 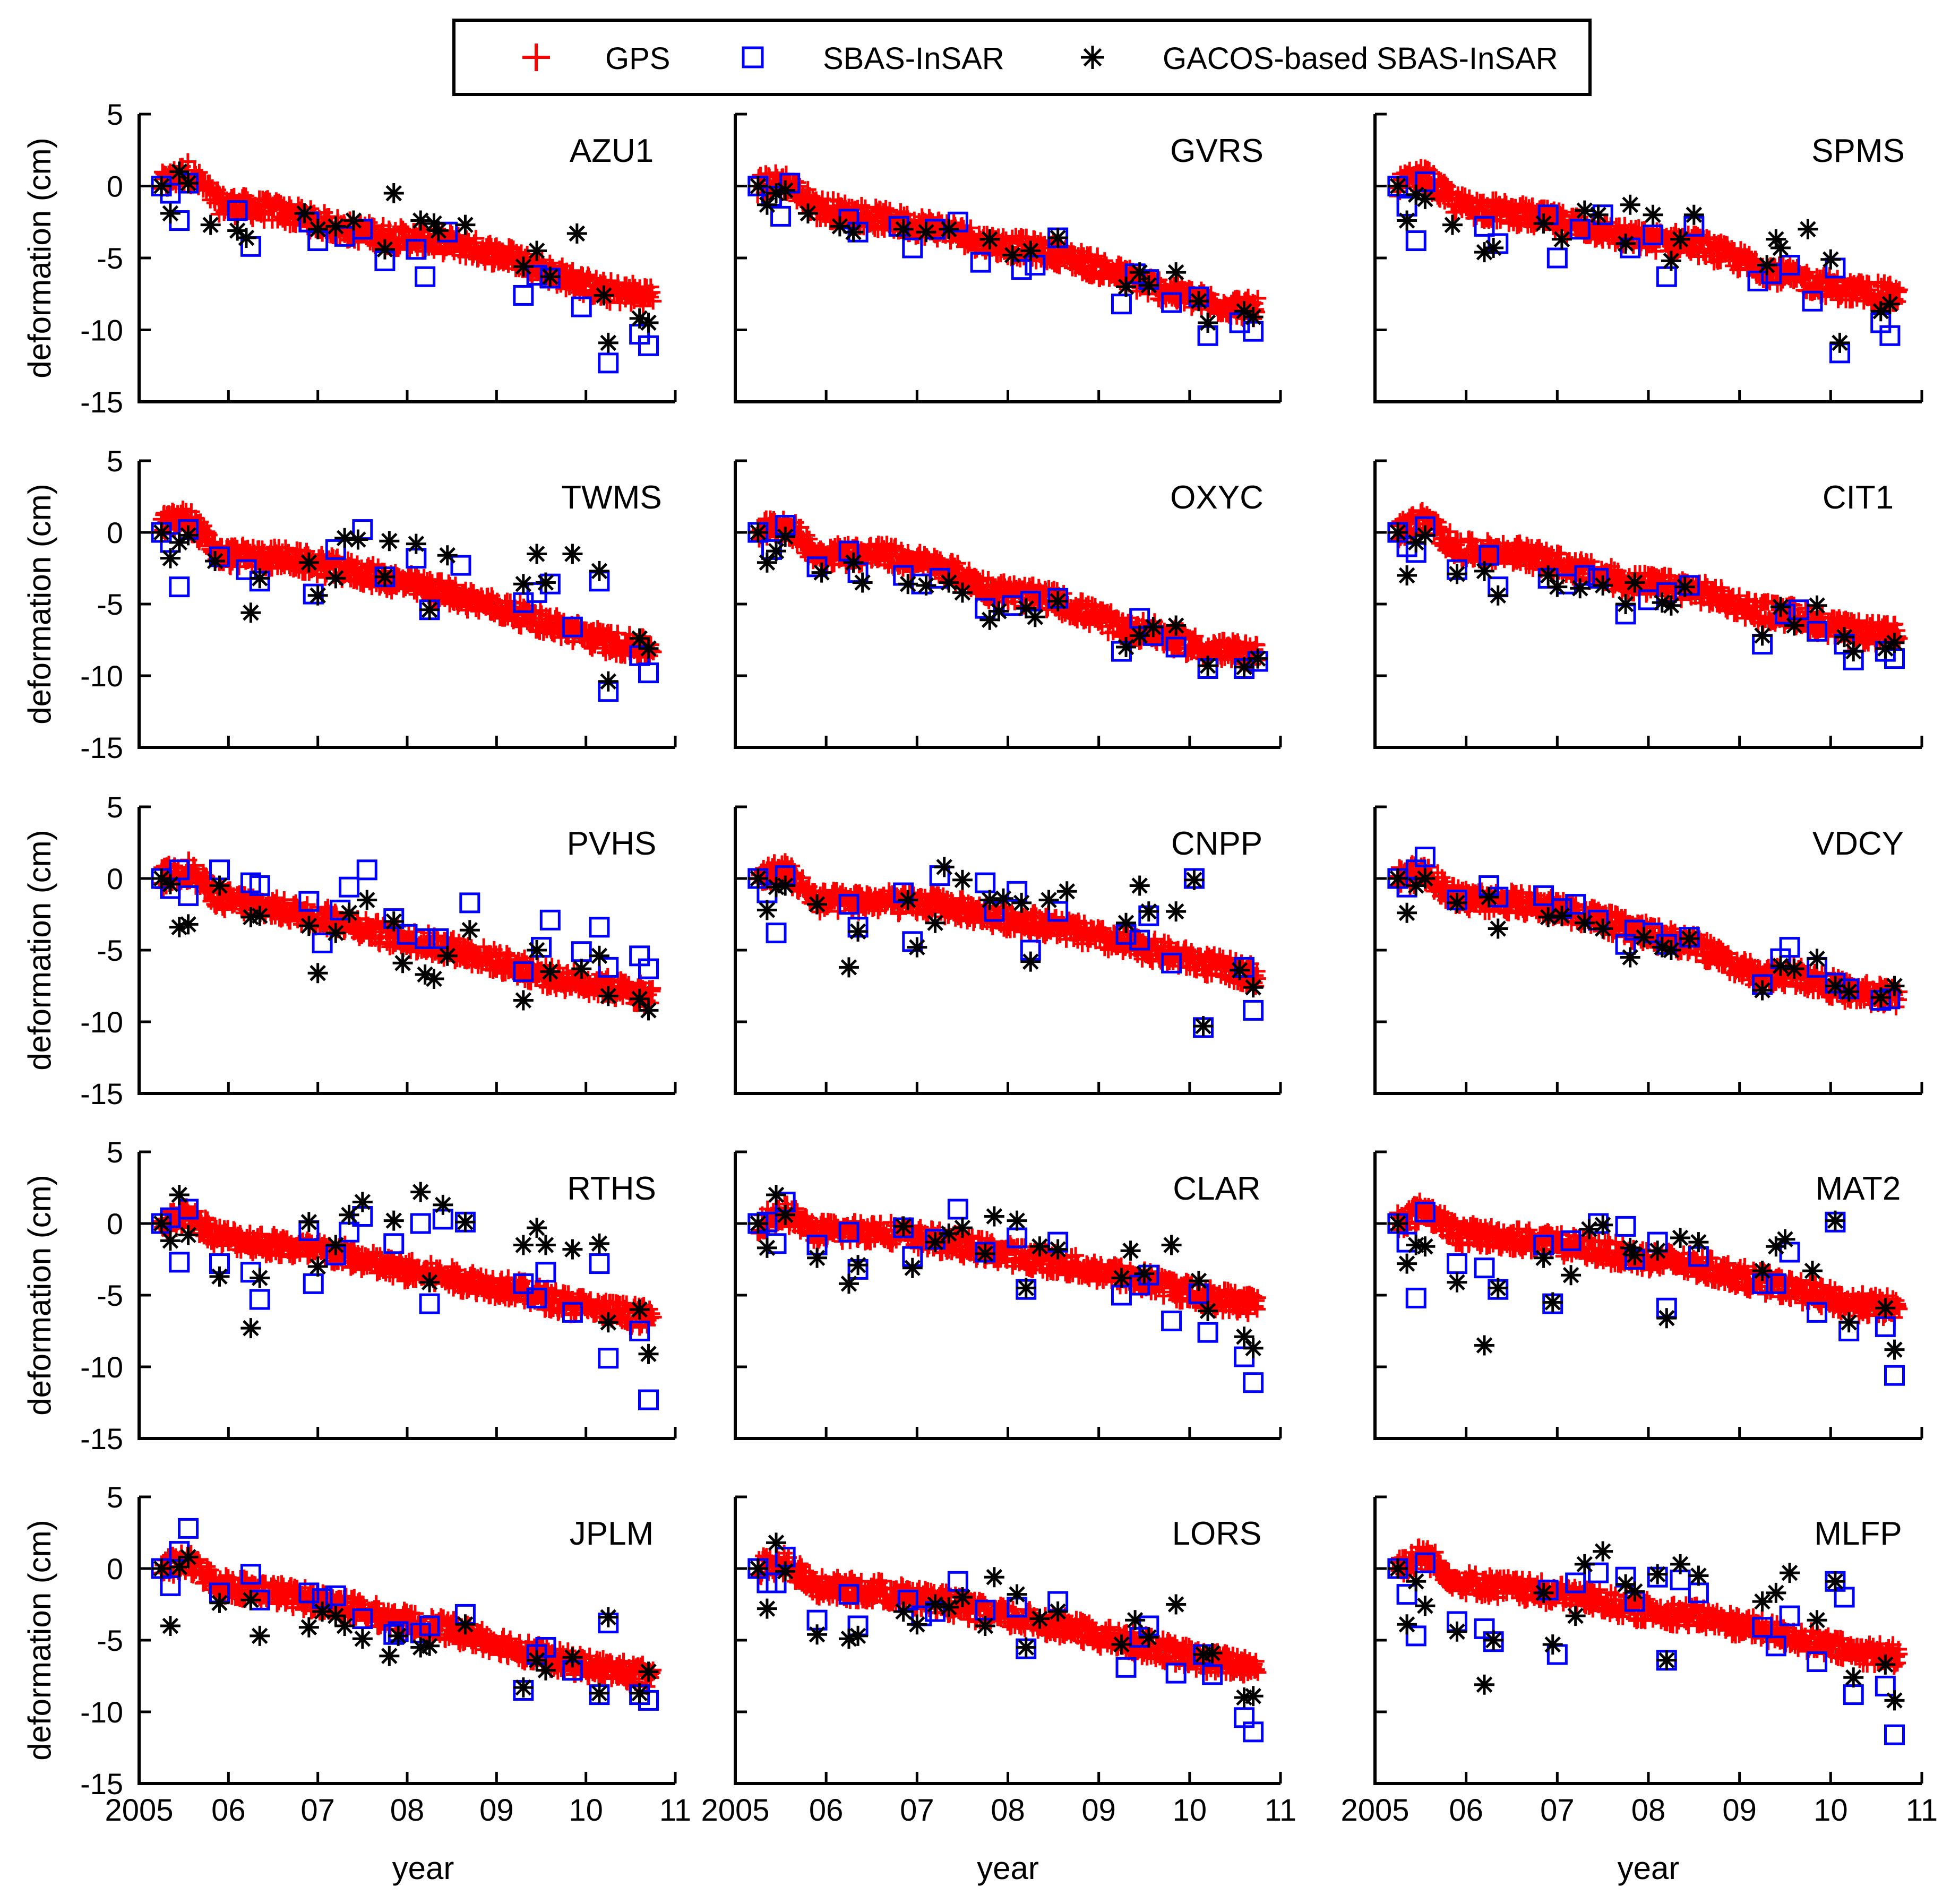 I want to click on gps-markers, so click(x=1648, y=1259).